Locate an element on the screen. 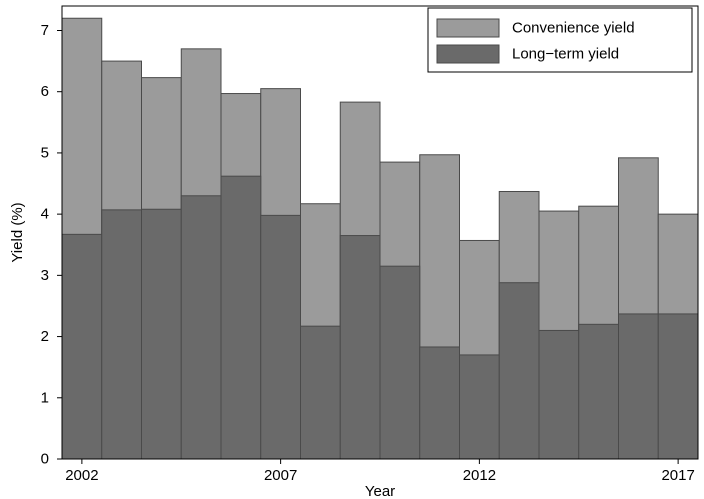 This screenshot has height=499, width=704. legend-swatch-convenience-yield is located at coordinates (468, 28).